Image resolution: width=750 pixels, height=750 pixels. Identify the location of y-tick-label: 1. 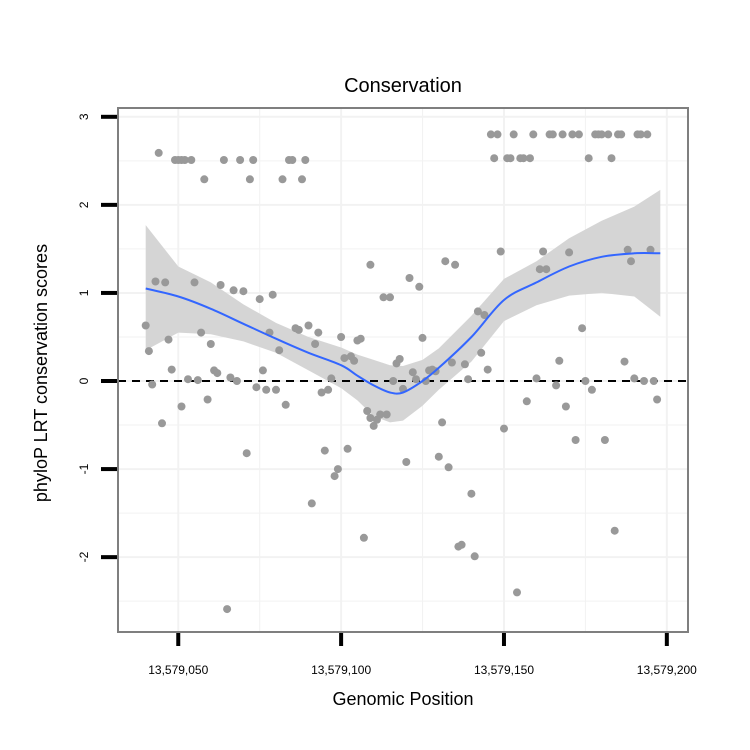
(84, 292).